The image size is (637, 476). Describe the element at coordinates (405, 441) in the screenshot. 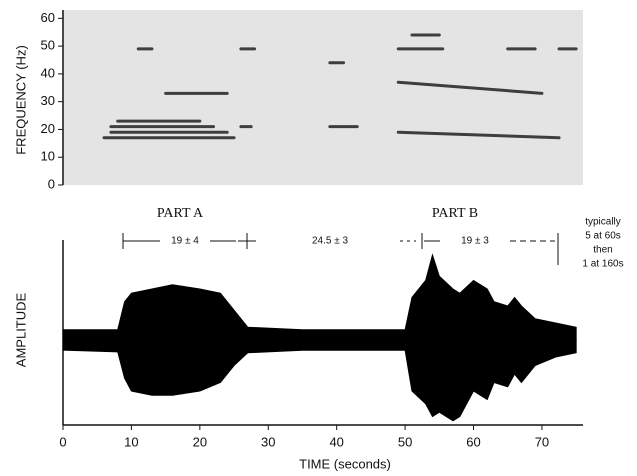

I see `x-tick-label: 50` at that location.